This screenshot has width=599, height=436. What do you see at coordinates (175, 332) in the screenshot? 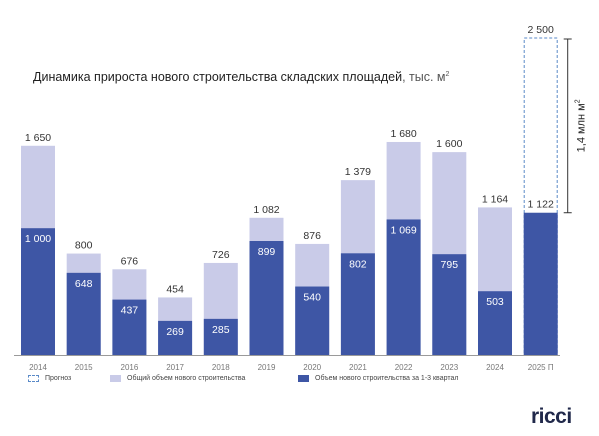
I see `data-label-q13: 269` at bounding box center [175, 332].